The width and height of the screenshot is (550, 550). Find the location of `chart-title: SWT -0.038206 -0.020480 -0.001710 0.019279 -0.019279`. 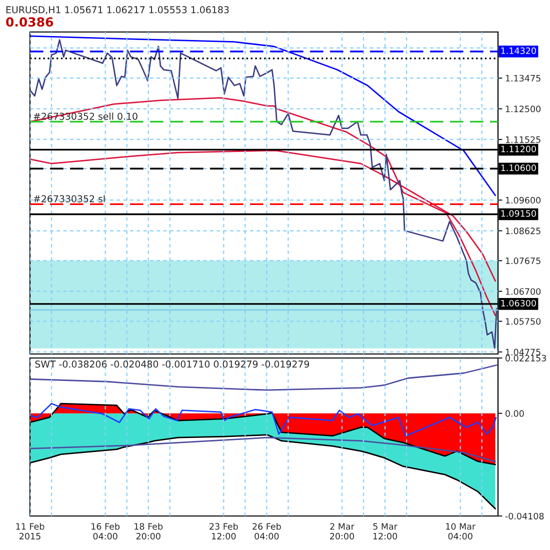

chart-title: SWT -0.038206 -0.020480 -0.001710 0.019279 -0.019279 is located at coordinates (172, 364).